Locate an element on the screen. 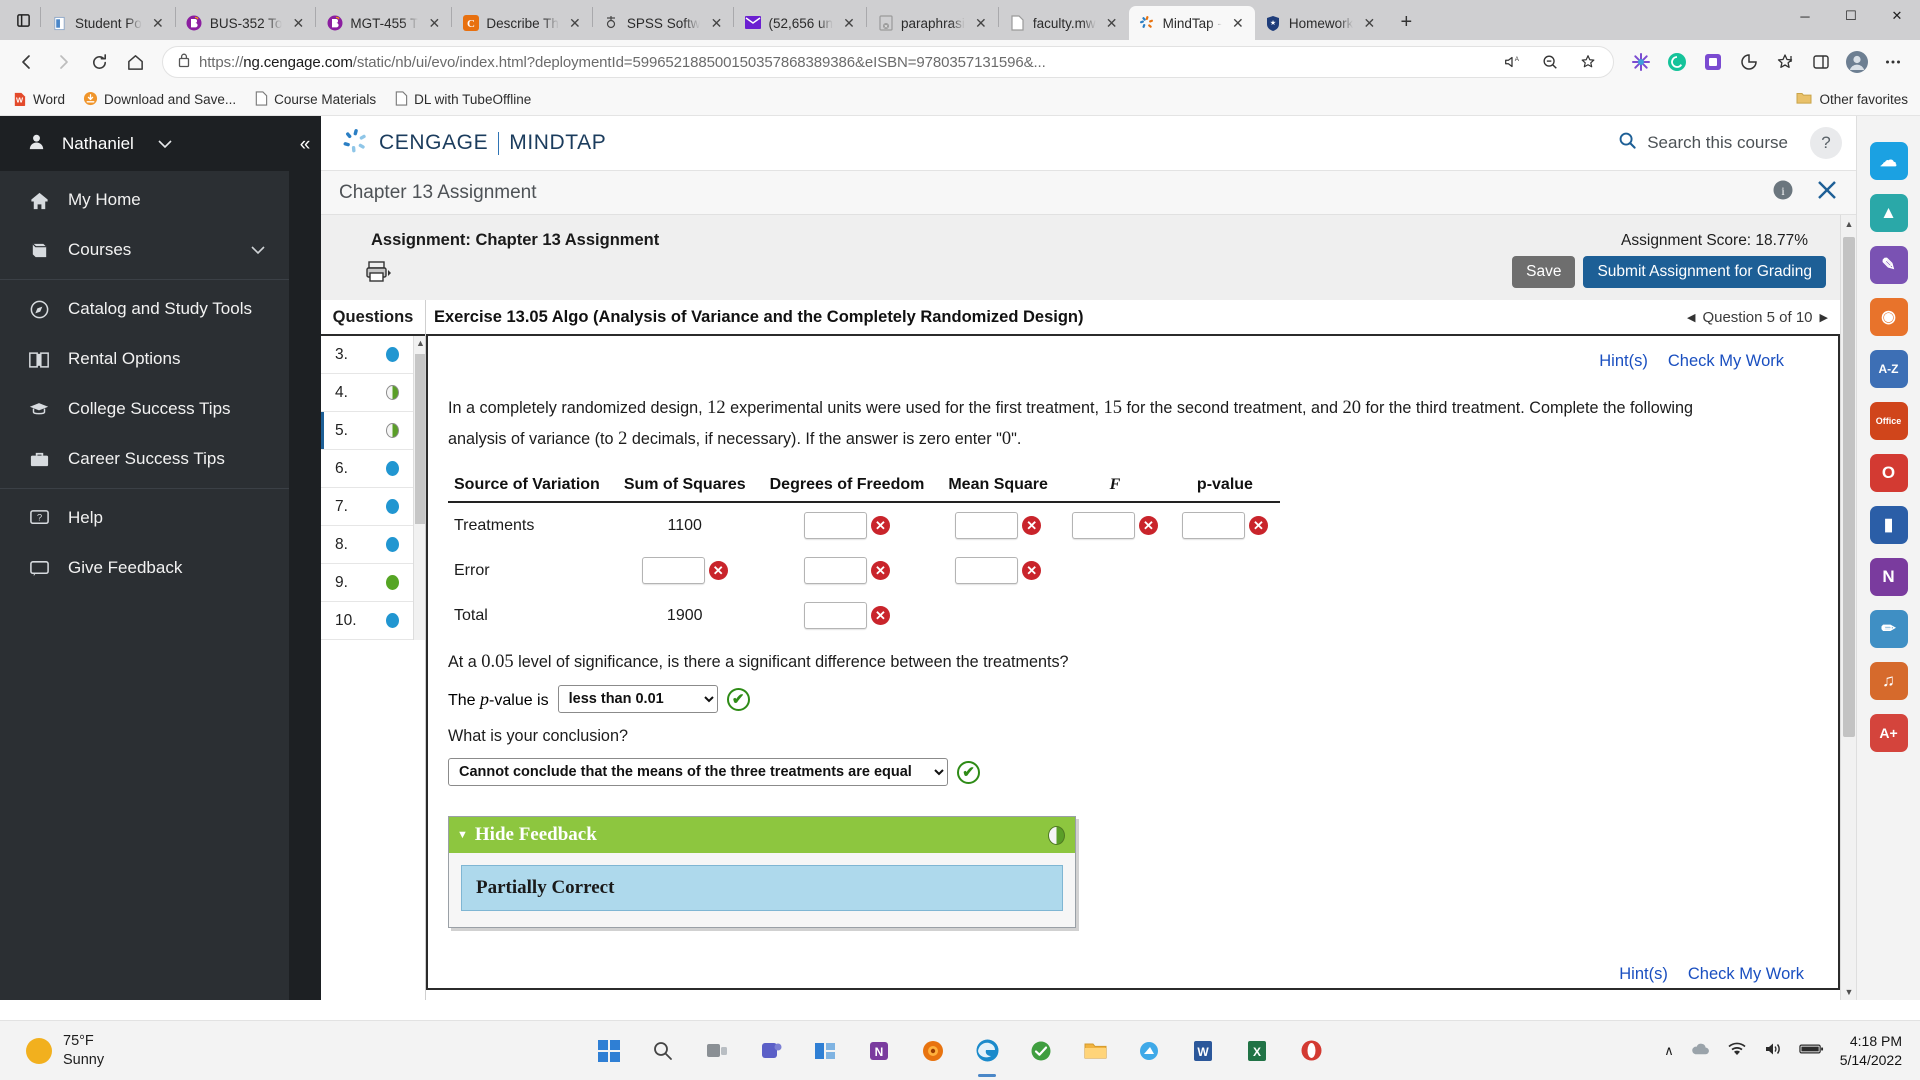 The width and height of the screenshot is (1920, 1080). info-icon: i is located at coordinates (1783, 192).